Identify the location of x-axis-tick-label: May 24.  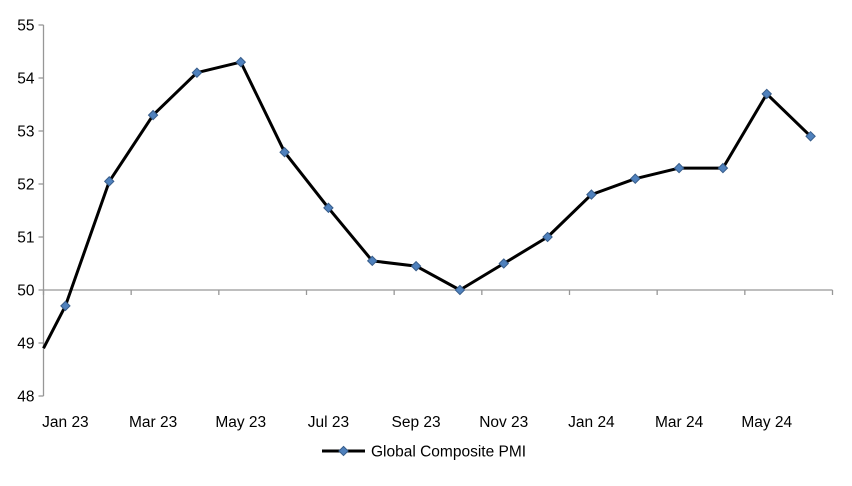
(766, 422).